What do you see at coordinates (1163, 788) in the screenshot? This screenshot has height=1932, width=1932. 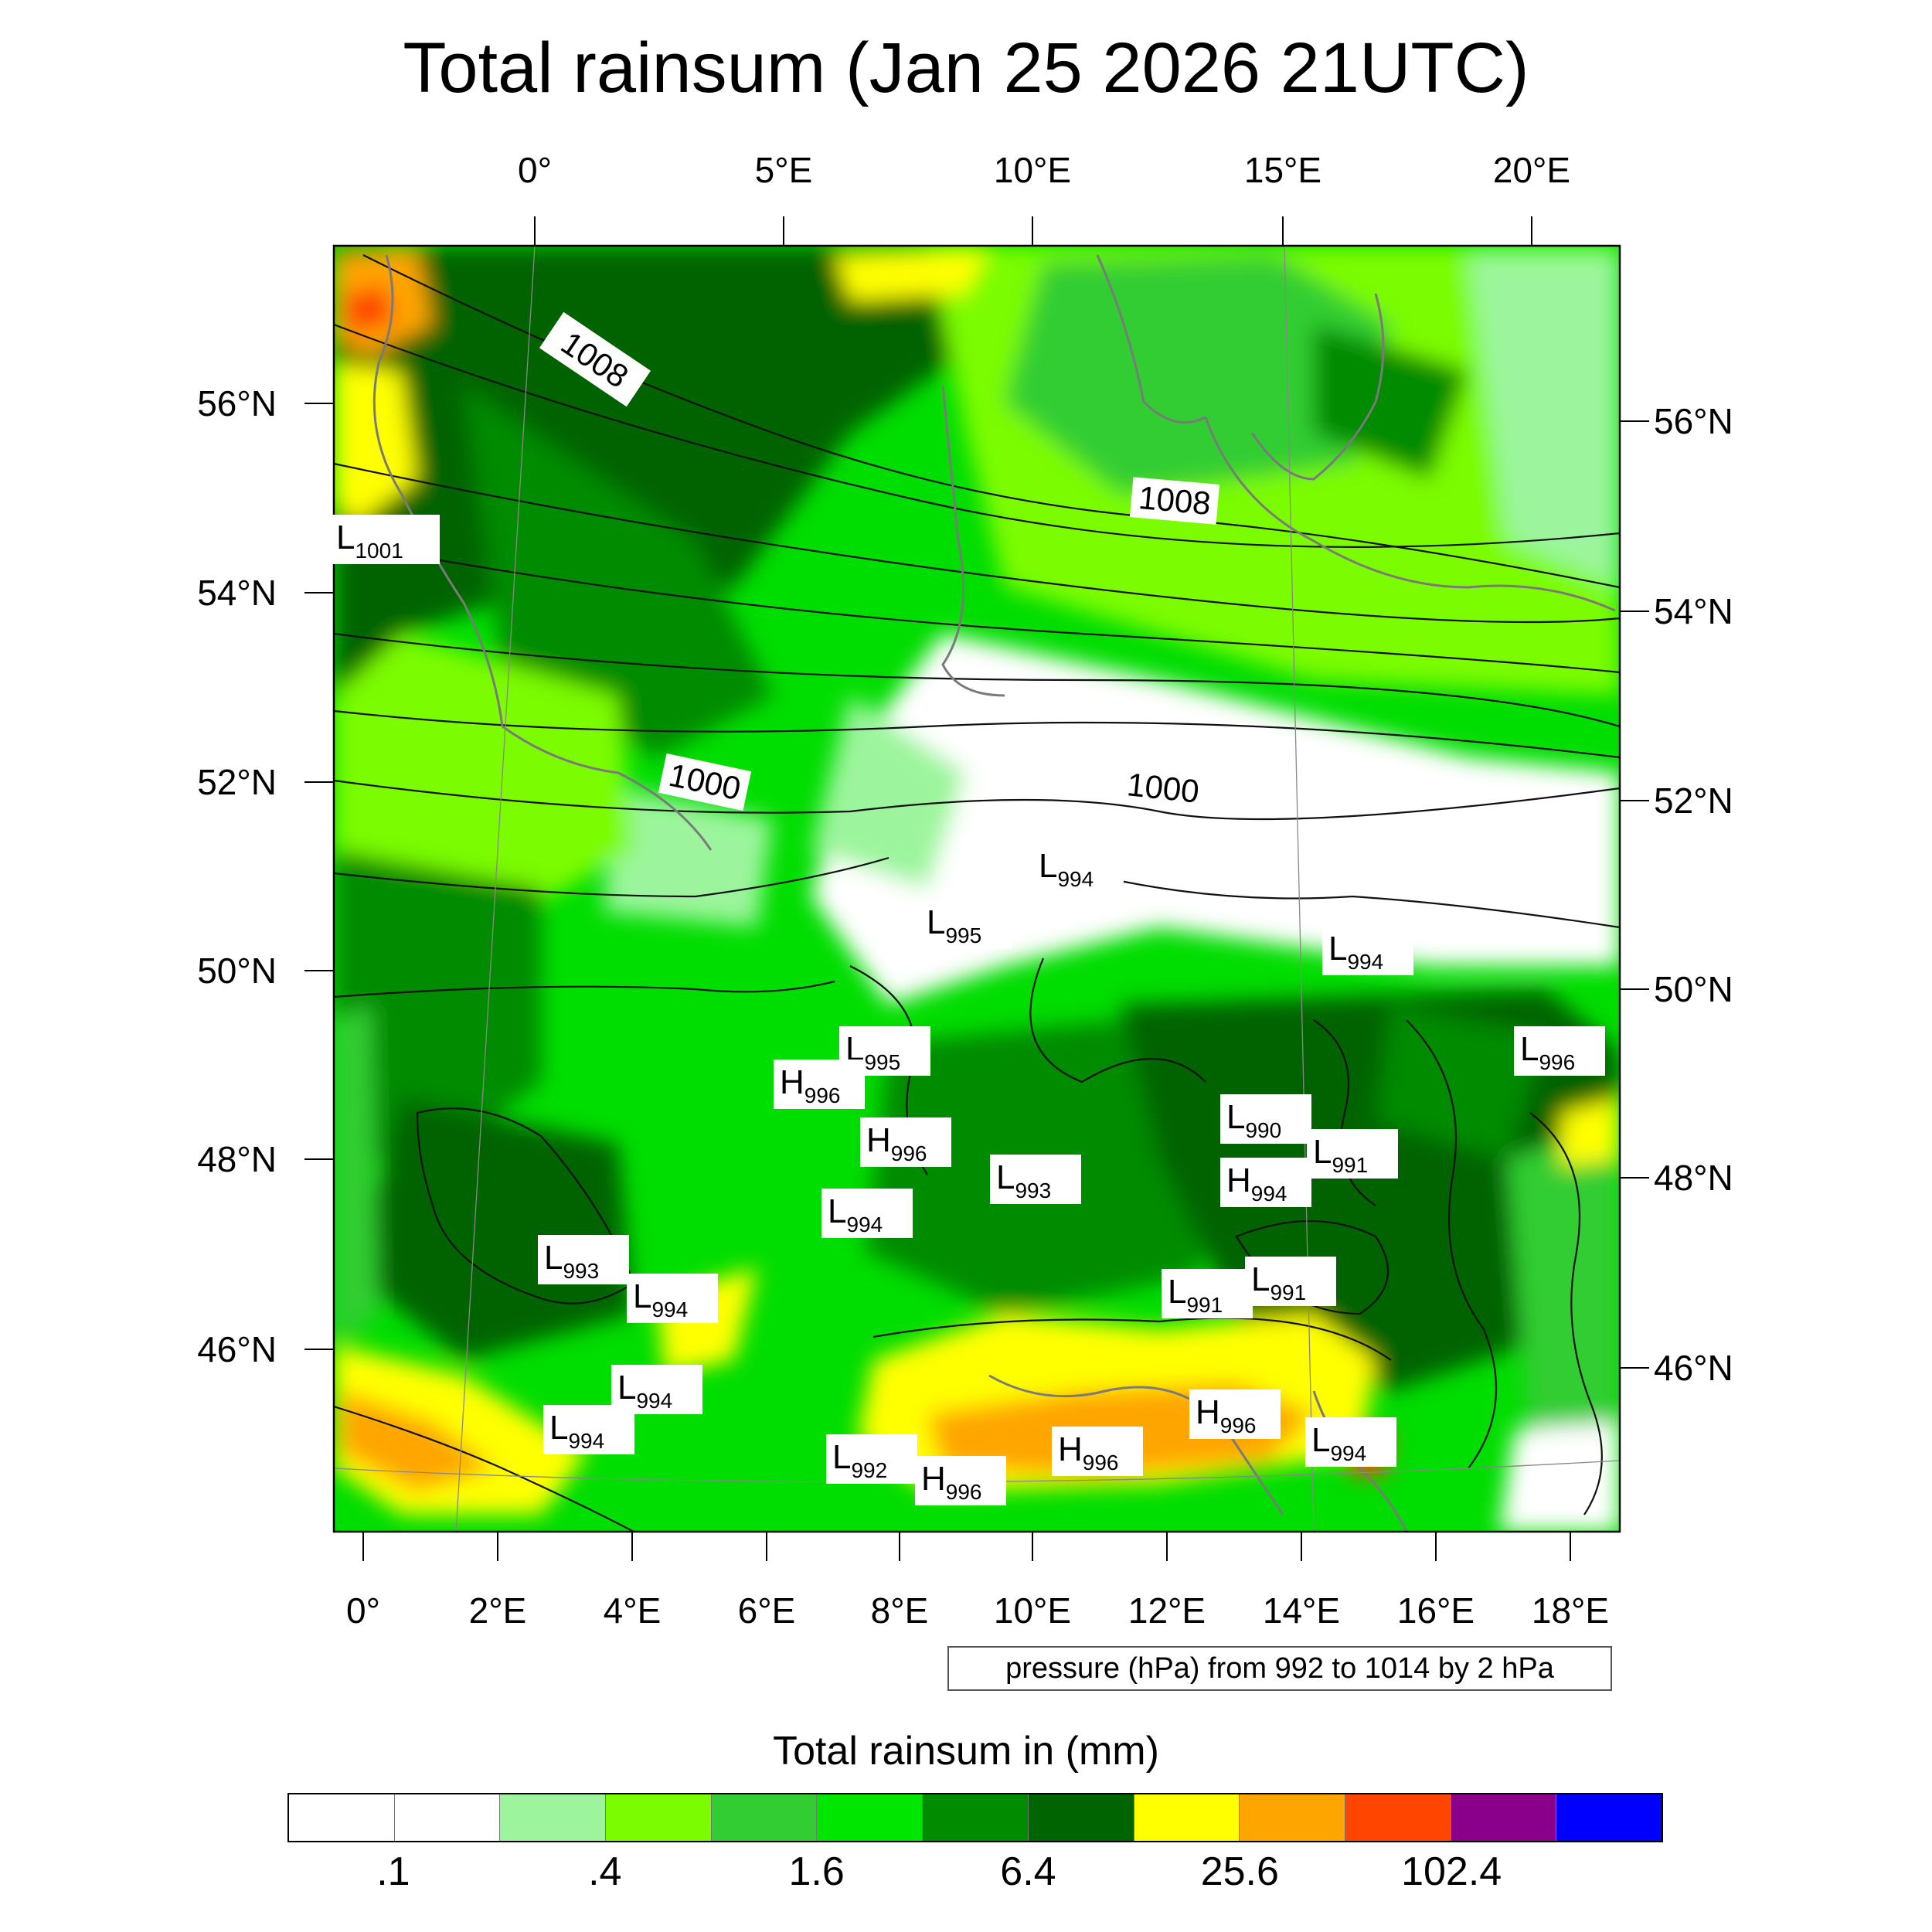 I see `contour-label-1000-b: 1000` at bounding box center [1163, 788].